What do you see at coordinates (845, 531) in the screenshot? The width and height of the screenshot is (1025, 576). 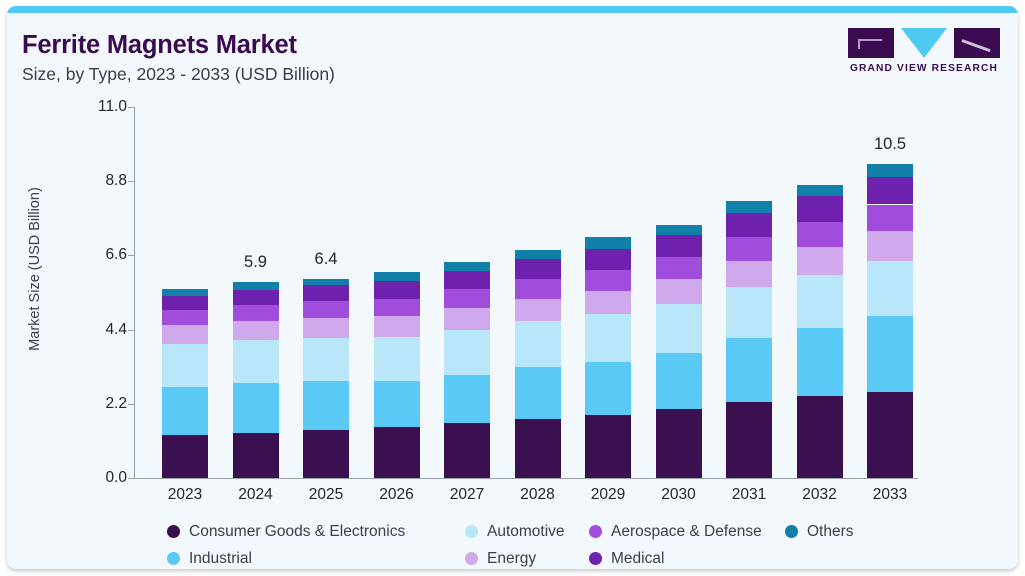 I see `legend-item: Others` at bounding box center [845, 531].